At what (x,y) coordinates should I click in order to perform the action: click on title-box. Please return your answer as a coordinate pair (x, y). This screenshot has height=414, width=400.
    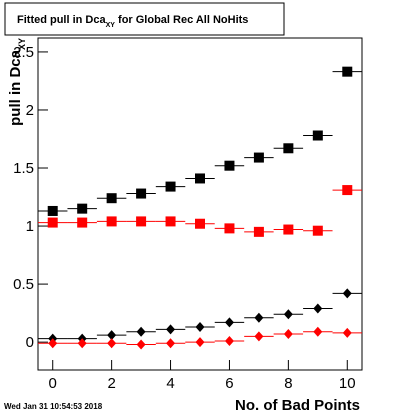
    Looking at the image, I should click on (144, 19).